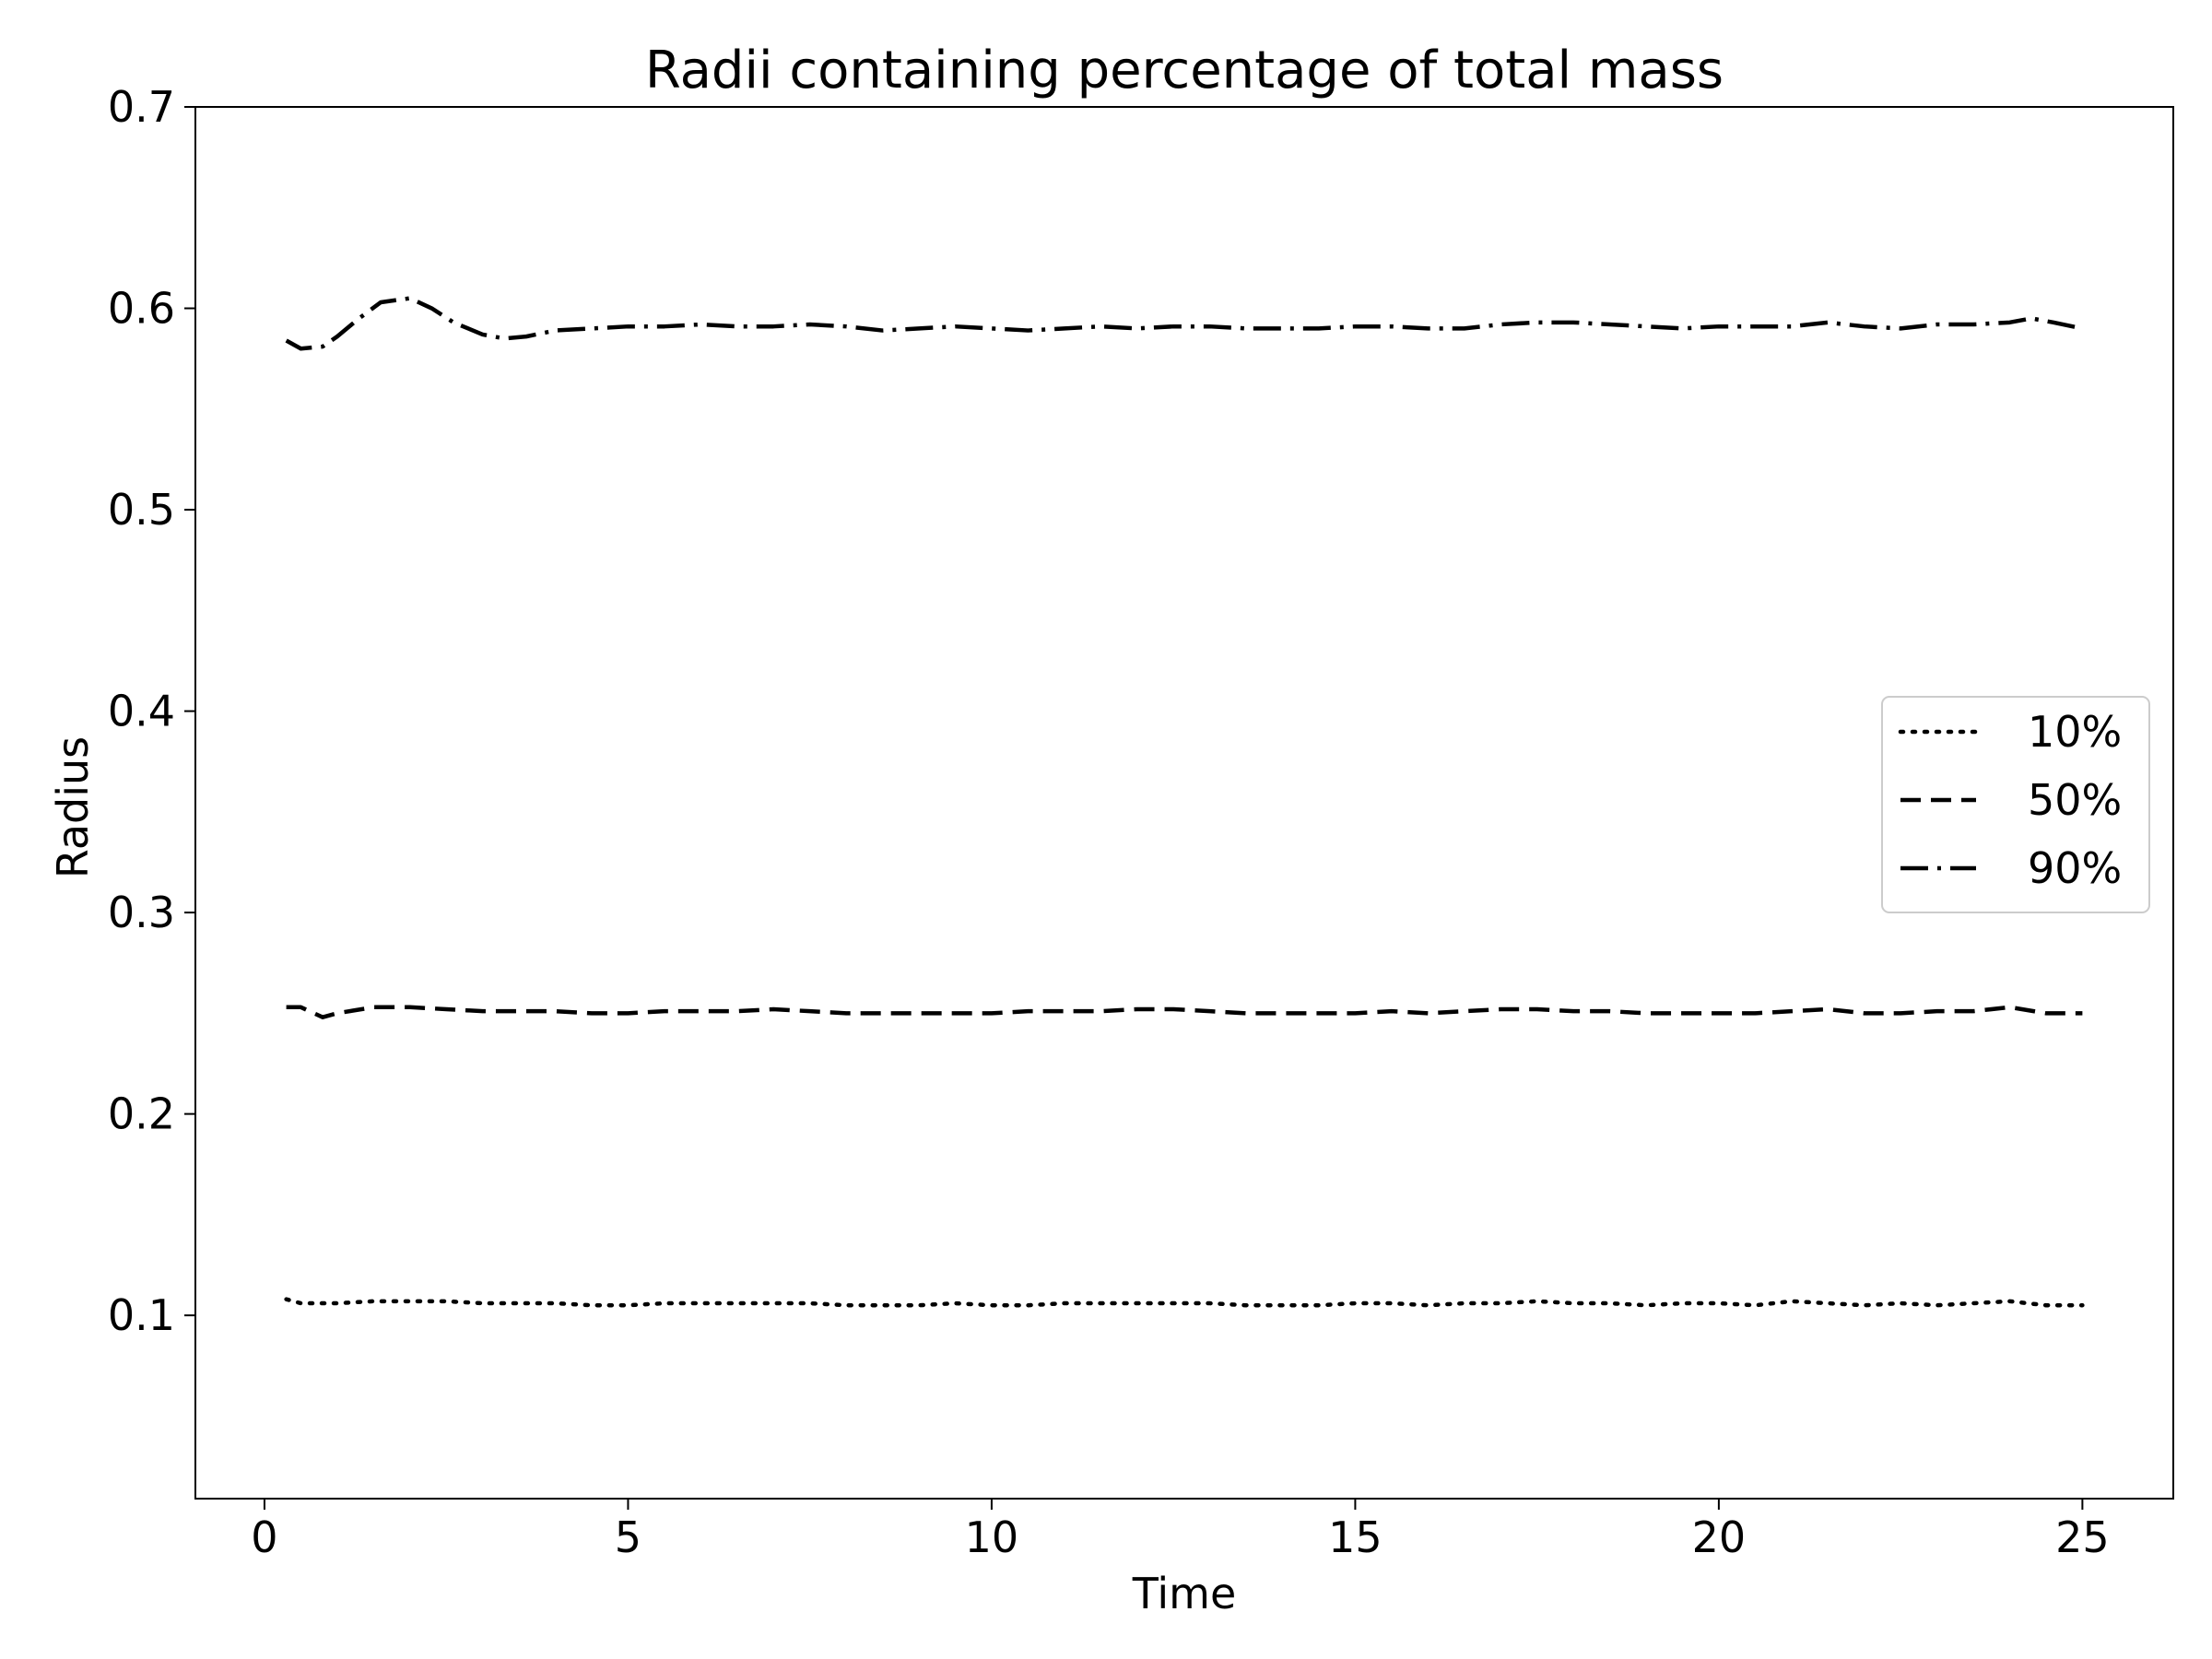  What do you see at coordinates (141, 1114) in the screenshot?
I see `y-tick-label: 0.2` at bounding box center [141, 1114].